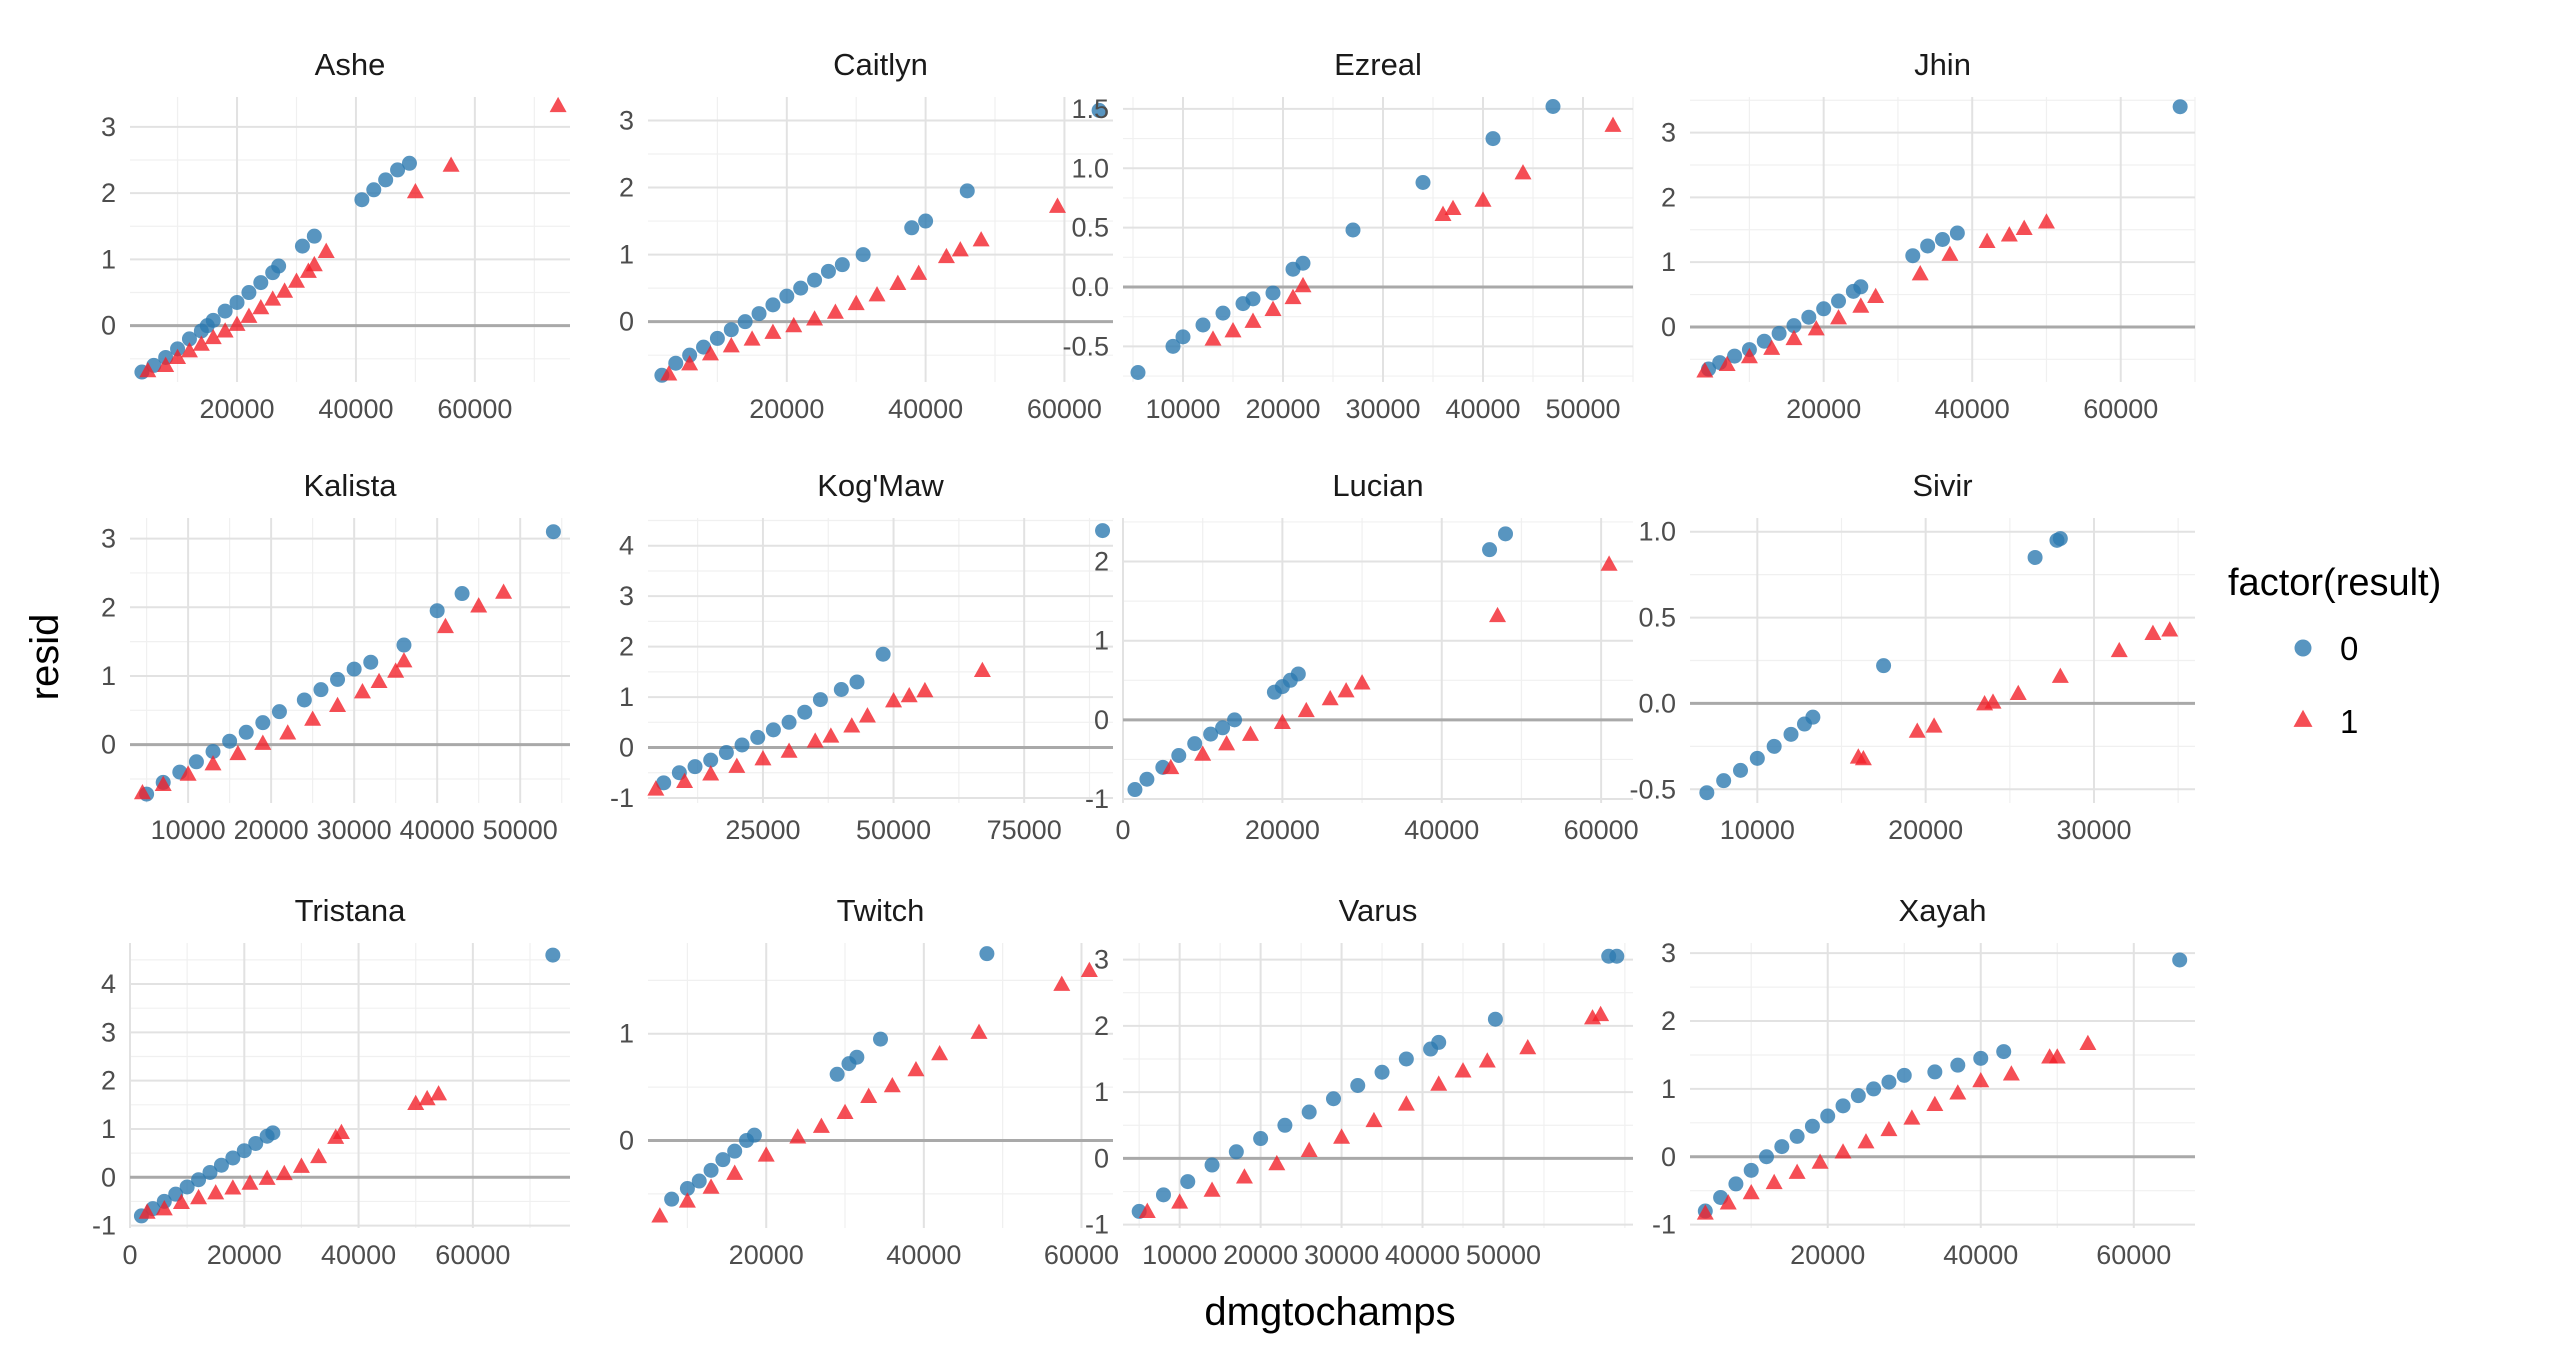 The width and height of the screenshot is (2550, 1355). Describe the element at coordinates (45, 657) in the screenshot. I see `y-axis-title: resid` at that location.